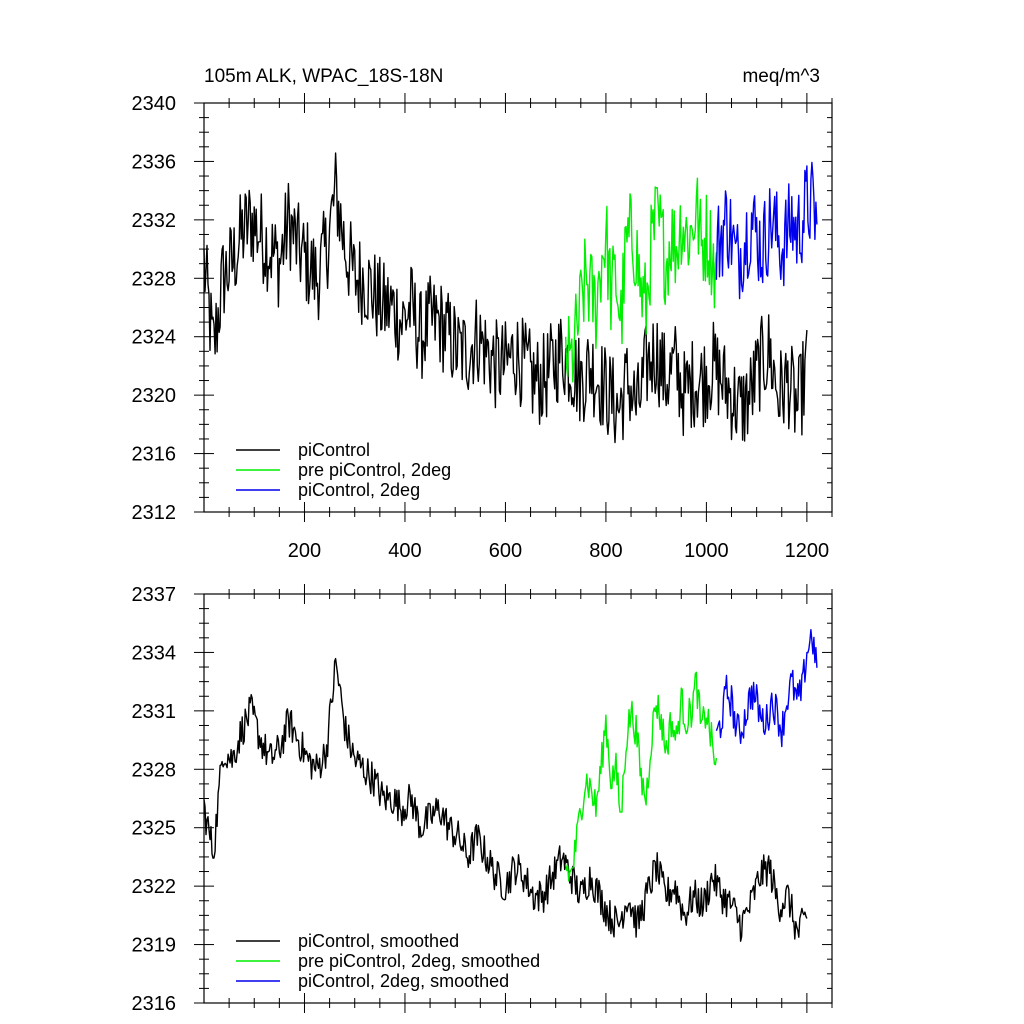  Describe the element at coordinates (374, 470) in the screenshot. I see `legend-label: pre piControl, 2deg` at that location.